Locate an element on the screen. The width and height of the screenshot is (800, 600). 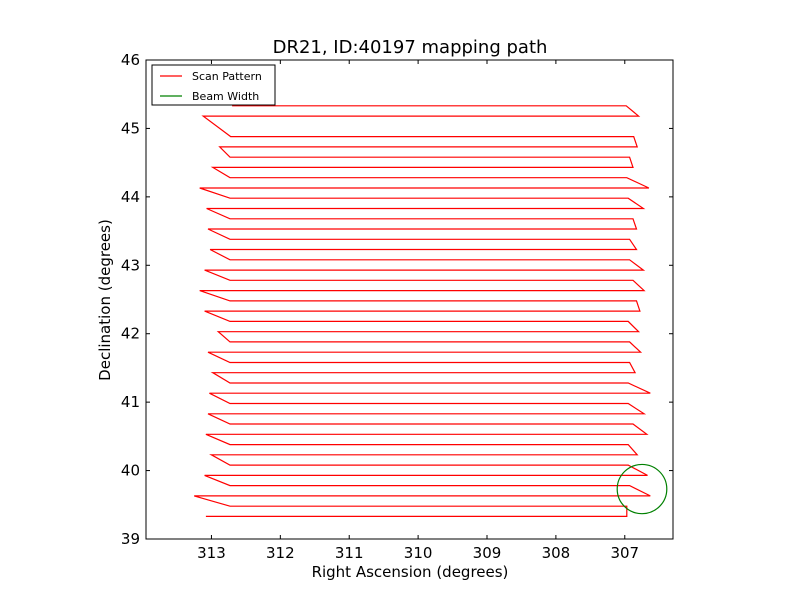
beam-width-circle is located at coordinates (642, 489).